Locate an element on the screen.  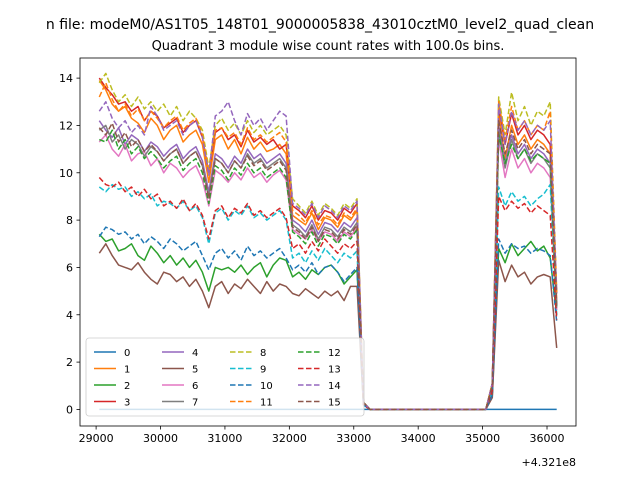
x-axis: 29000 30000 31000 32000 33000 34000 35000 36000 is located at coordinates (322, 435).